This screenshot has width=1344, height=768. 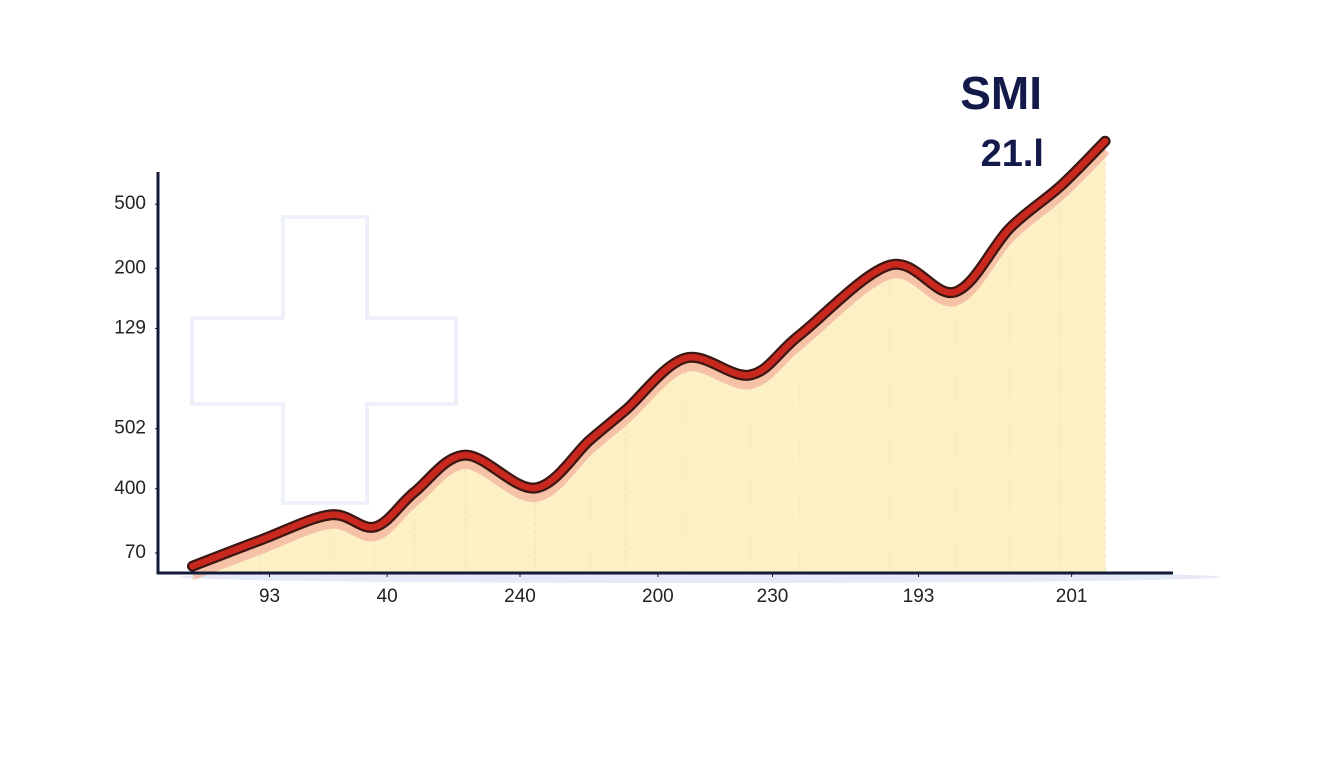 What do you see at coordinates (658, 596) in the screenshot?
I see `x-tick-label: 200` at bounding box center [658, 596].